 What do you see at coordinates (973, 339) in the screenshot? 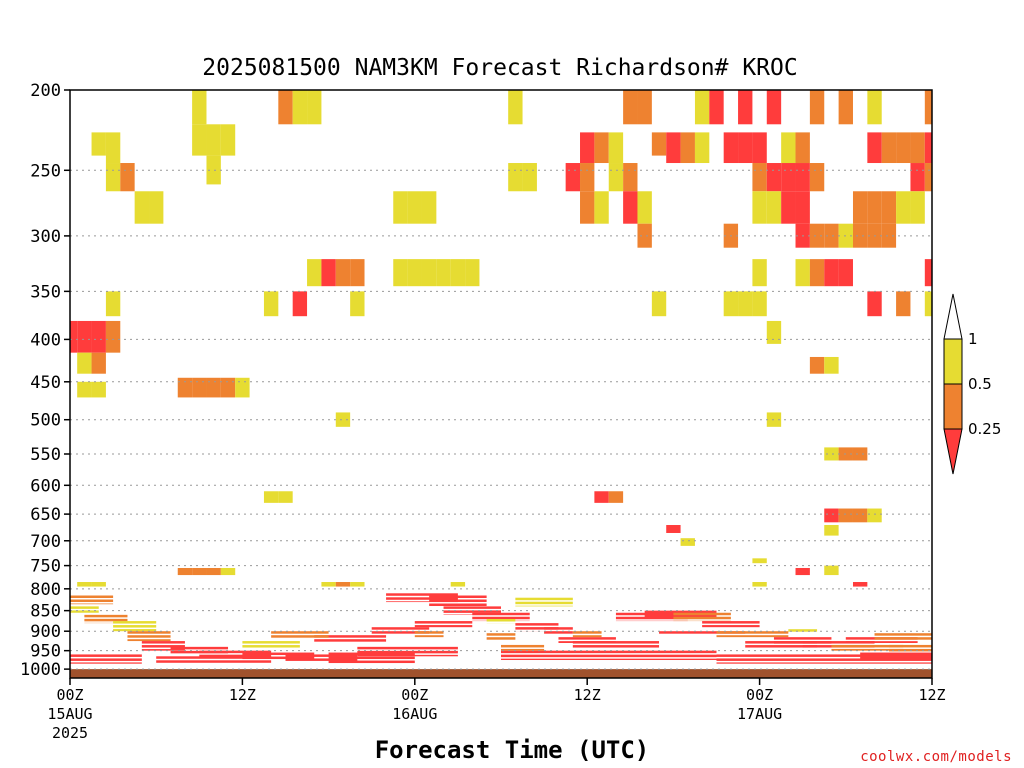
I see `legend-label: 1` at bounding box center [973, 339].